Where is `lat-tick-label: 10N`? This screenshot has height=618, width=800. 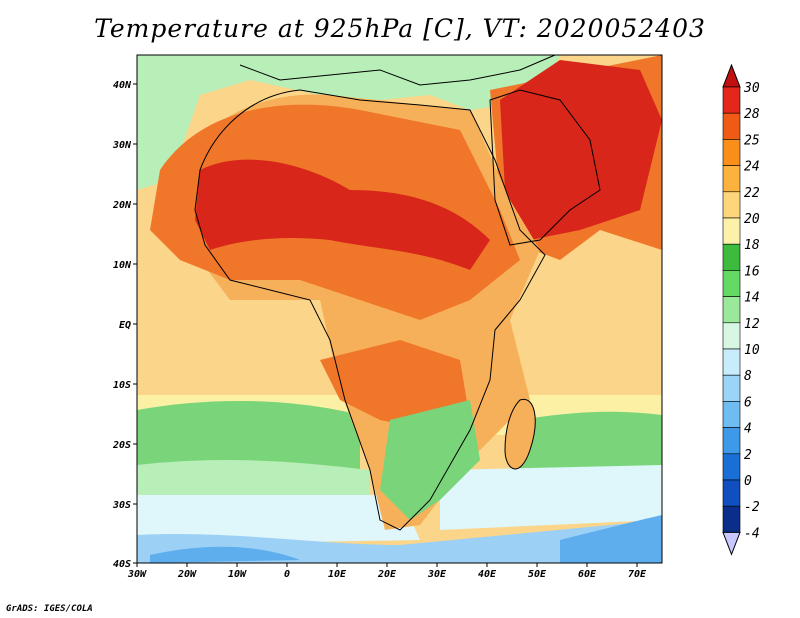 lat-tick-label: 10N is located at coordinates (122, 265).